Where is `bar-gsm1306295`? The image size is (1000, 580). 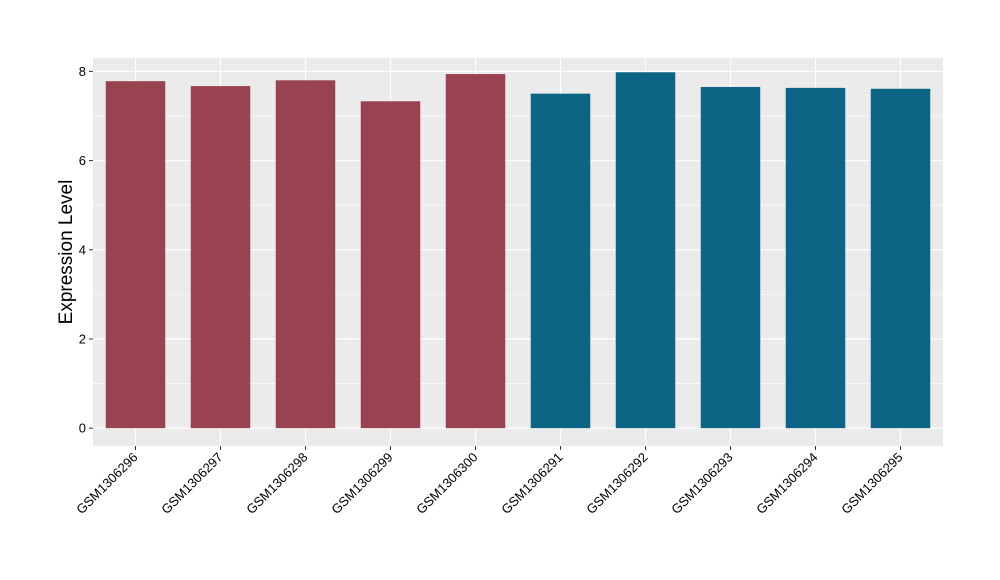 bar-gsm1306295 is located at coordinates (900, 258).